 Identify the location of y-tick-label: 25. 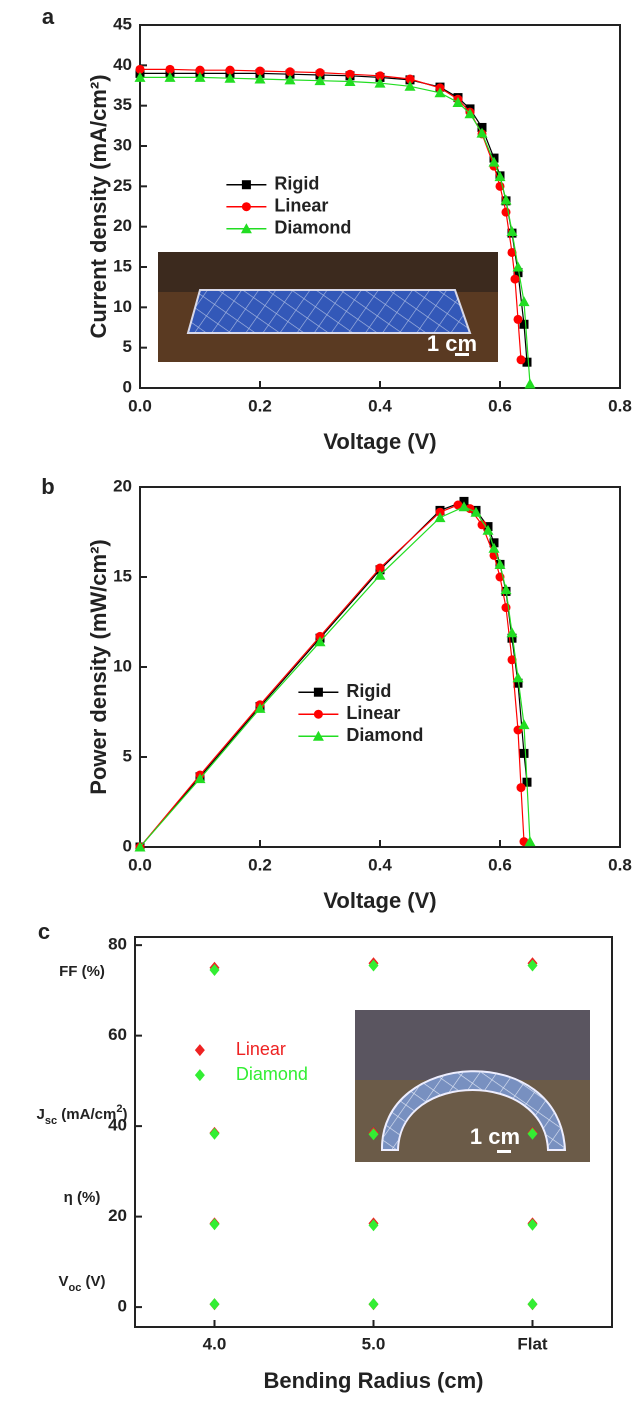
(122, 185).